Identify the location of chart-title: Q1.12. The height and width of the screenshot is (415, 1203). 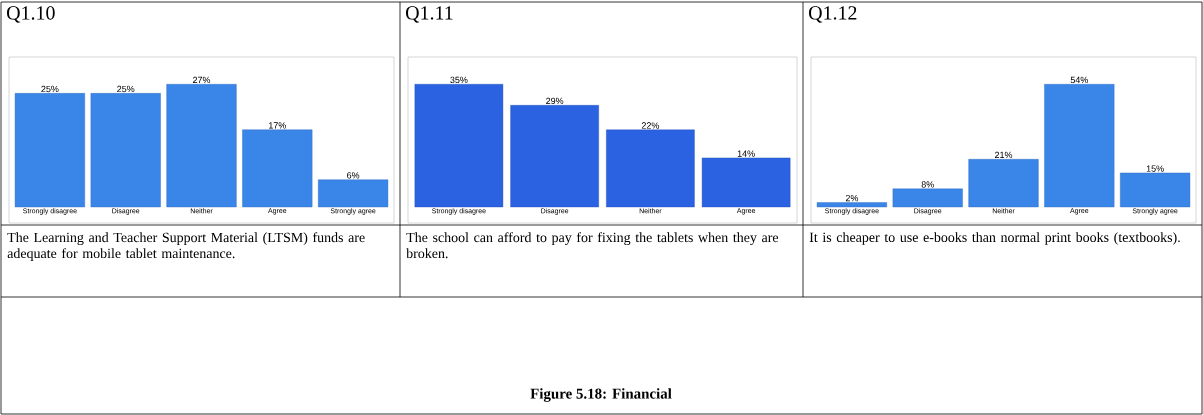
(833, 14).